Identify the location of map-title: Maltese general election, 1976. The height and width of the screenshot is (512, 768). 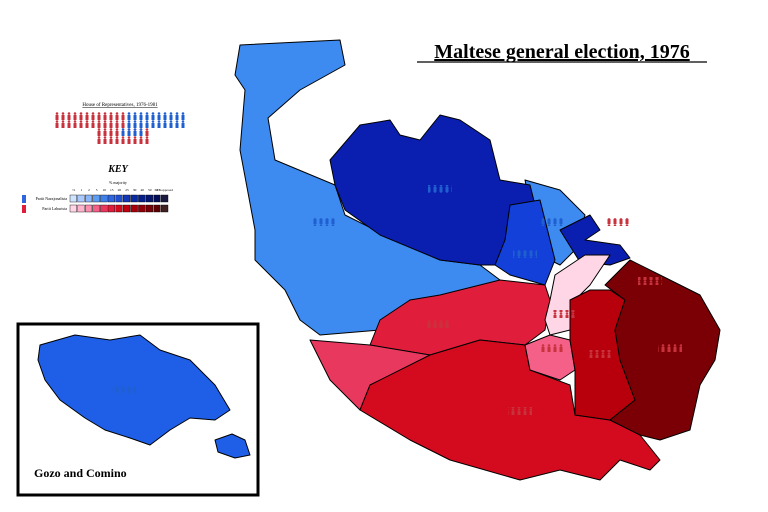
(561, 52).